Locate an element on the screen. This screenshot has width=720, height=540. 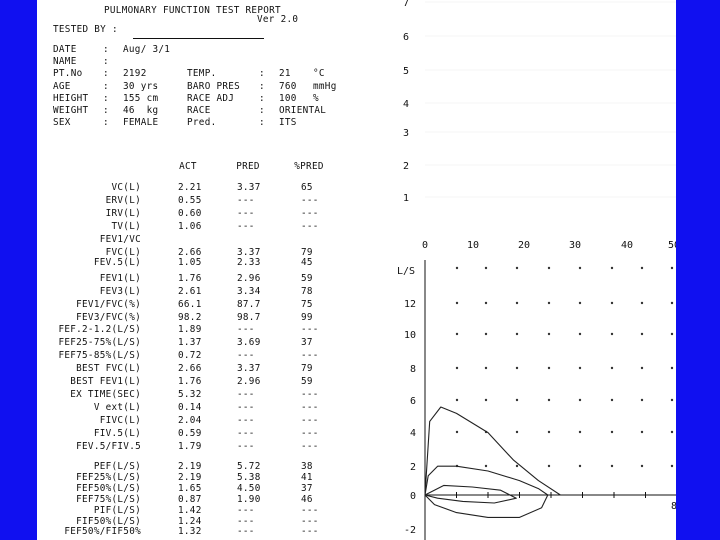
result-percent-predicted: 78 is located at coordinates (307, 291).